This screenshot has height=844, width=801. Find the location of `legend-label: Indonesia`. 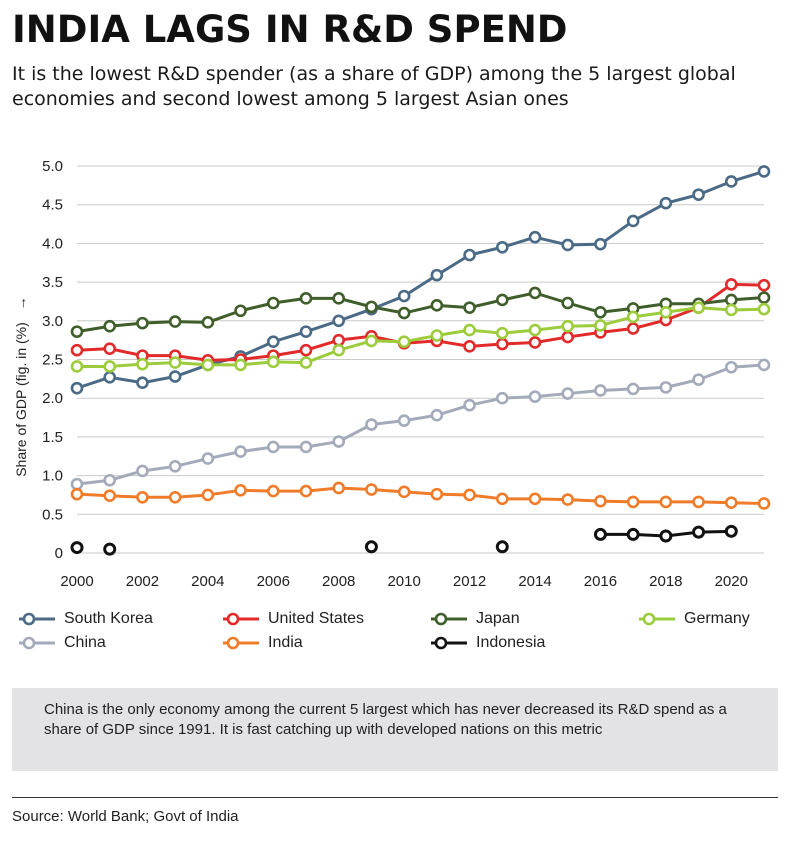

legend-label: Indonesia is located at coordinates (511, 642).